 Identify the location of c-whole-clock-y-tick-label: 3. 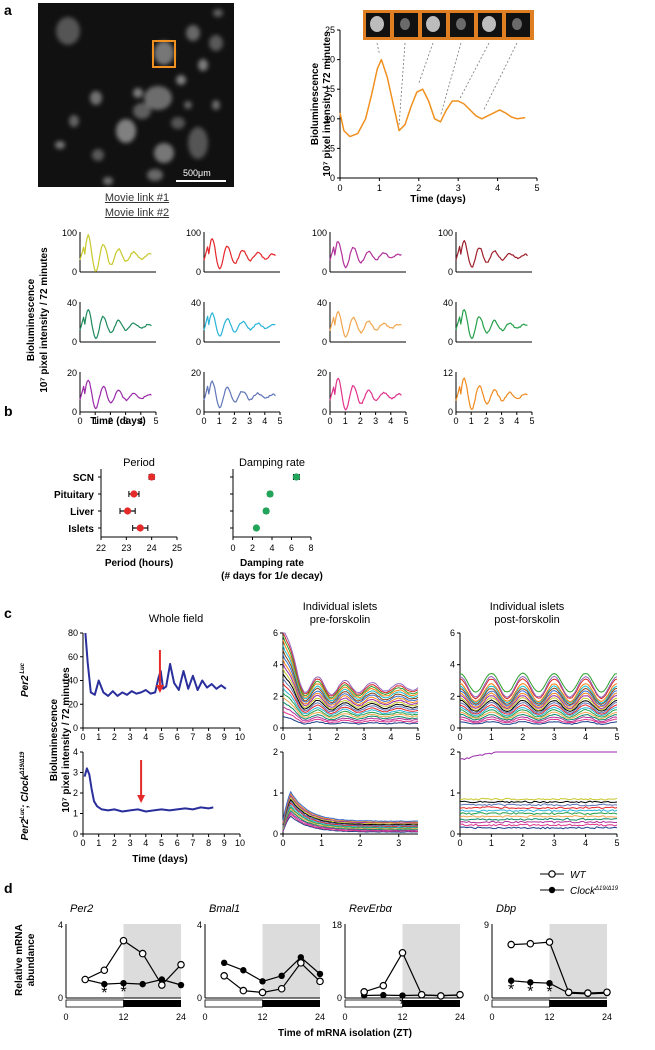
(75, 773).